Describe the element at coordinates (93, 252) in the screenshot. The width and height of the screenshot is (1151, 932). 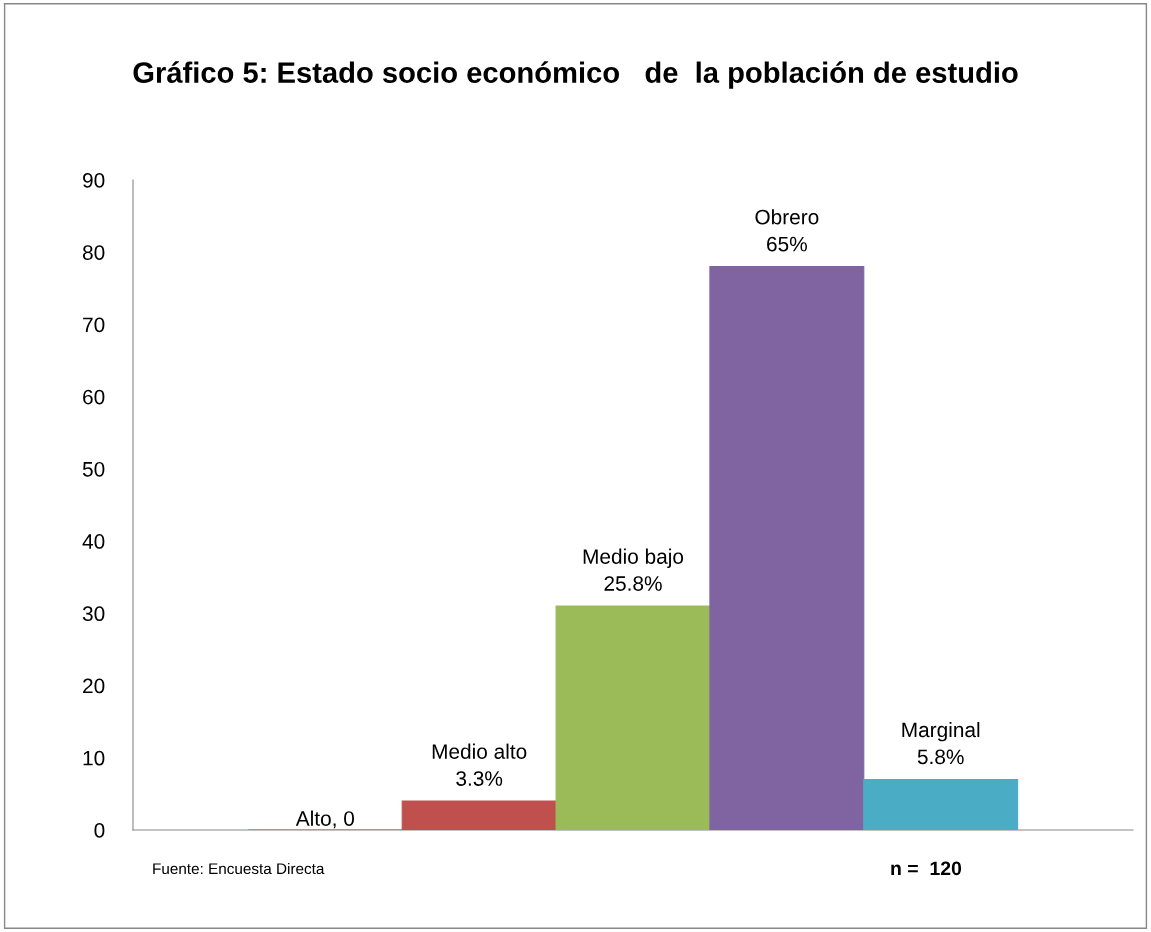
I see `y-tick-label: 80` at that location.